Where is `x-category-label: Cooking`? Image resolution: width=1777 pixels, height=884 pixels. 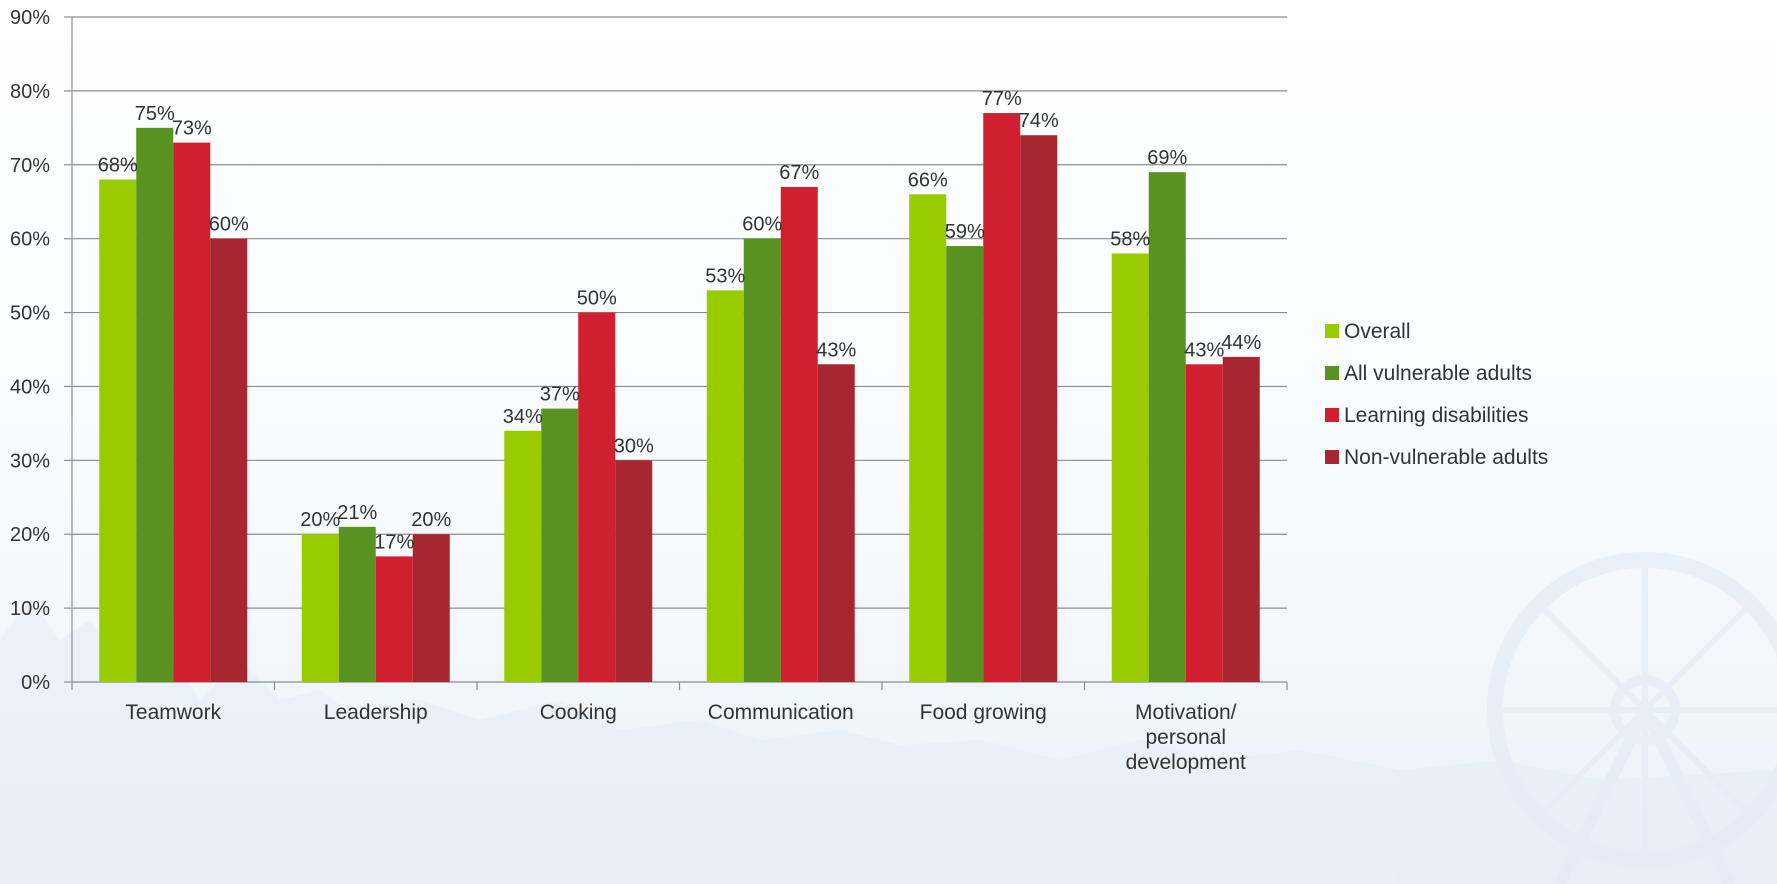
x-category-label: Cooking is located at coordinates (578, 712).